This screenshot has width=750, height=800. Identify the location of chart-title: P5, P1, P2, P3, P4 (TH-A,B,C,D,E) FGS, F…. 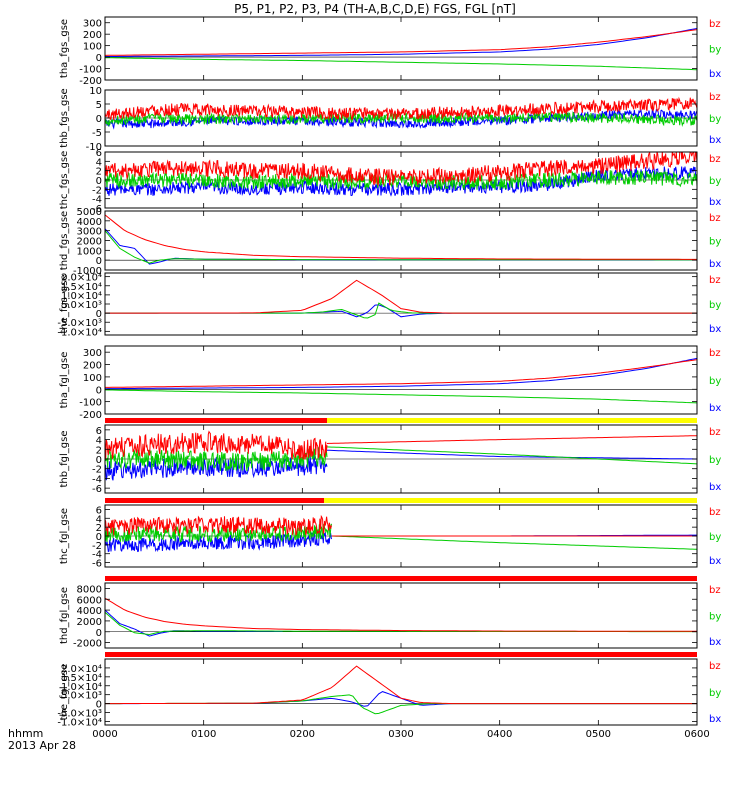
(375, 9).